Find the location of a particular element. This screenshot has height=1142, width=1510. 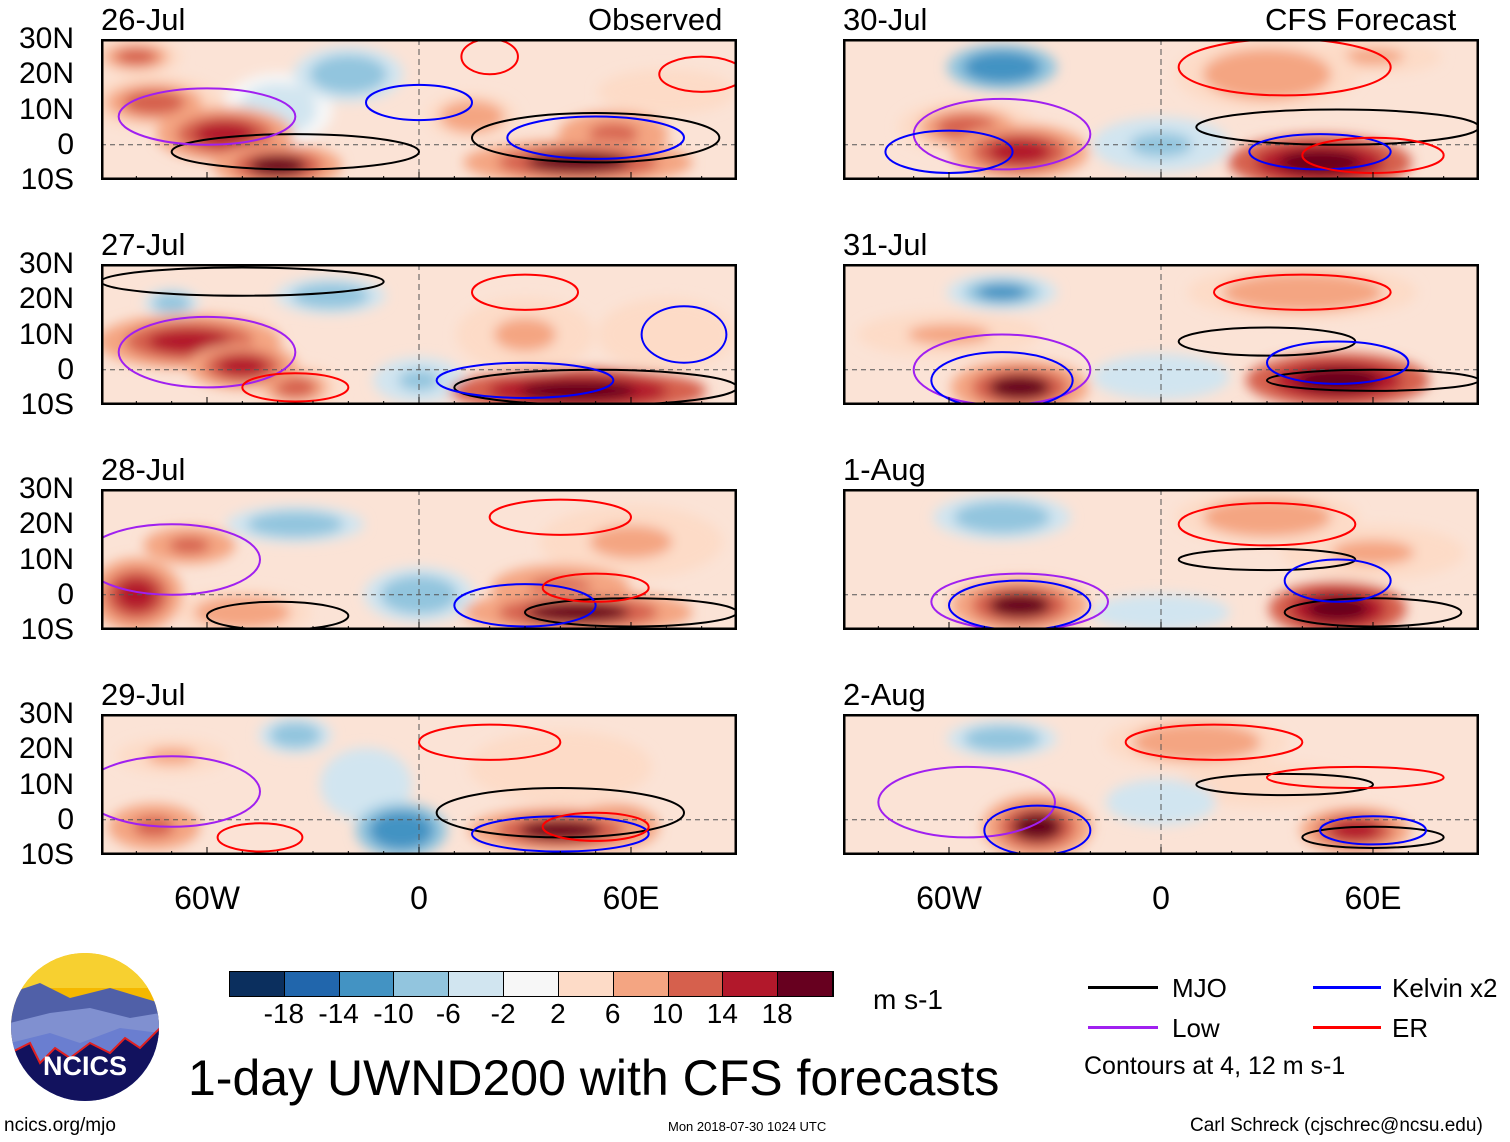

forecast-header: CFS Forecast is located at coordinates (1361, 19).